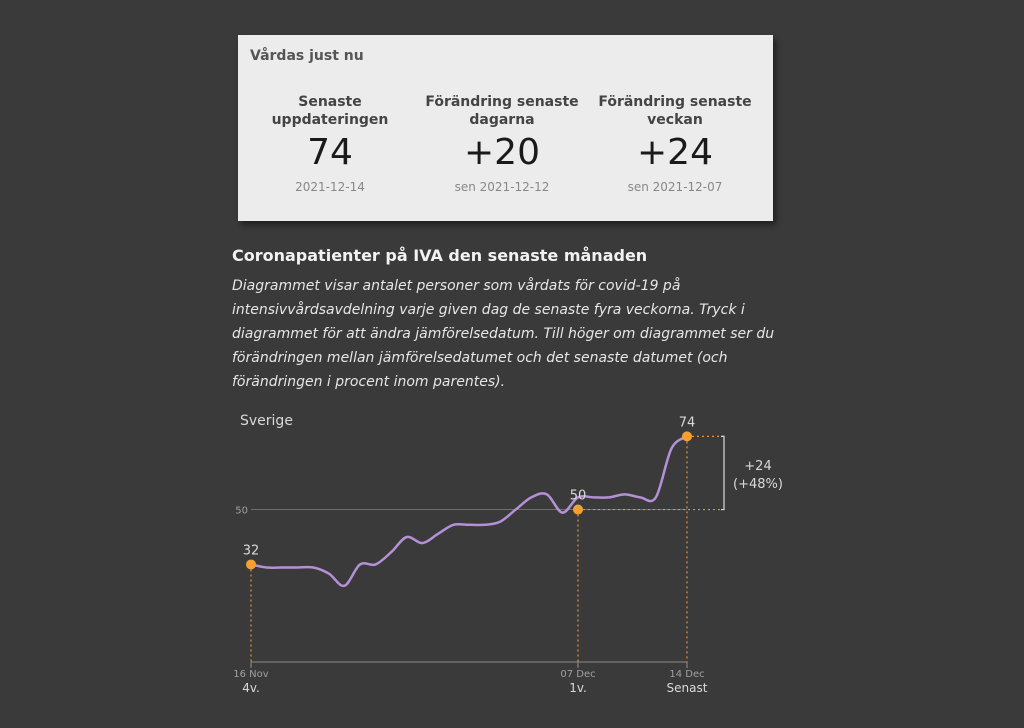 The image size is (1024, 728). What do you see at coordinates (469, 511) in the screenshot?
I see `series-line` at bounding box center [469, 511].